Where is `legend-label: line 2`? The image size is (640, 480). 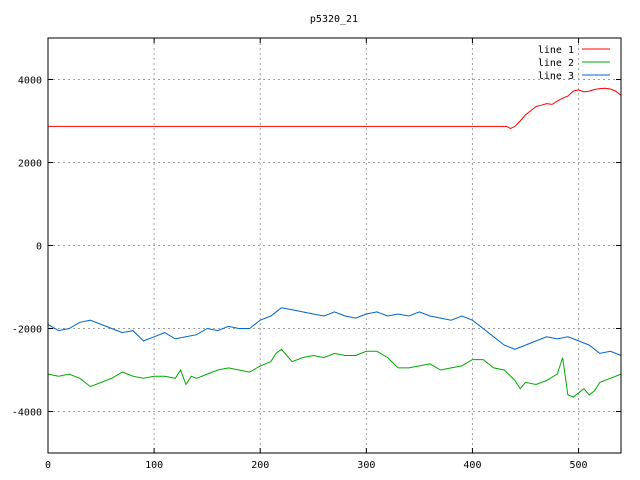 legend-label: line 2 is located at coordinates (556, 63).